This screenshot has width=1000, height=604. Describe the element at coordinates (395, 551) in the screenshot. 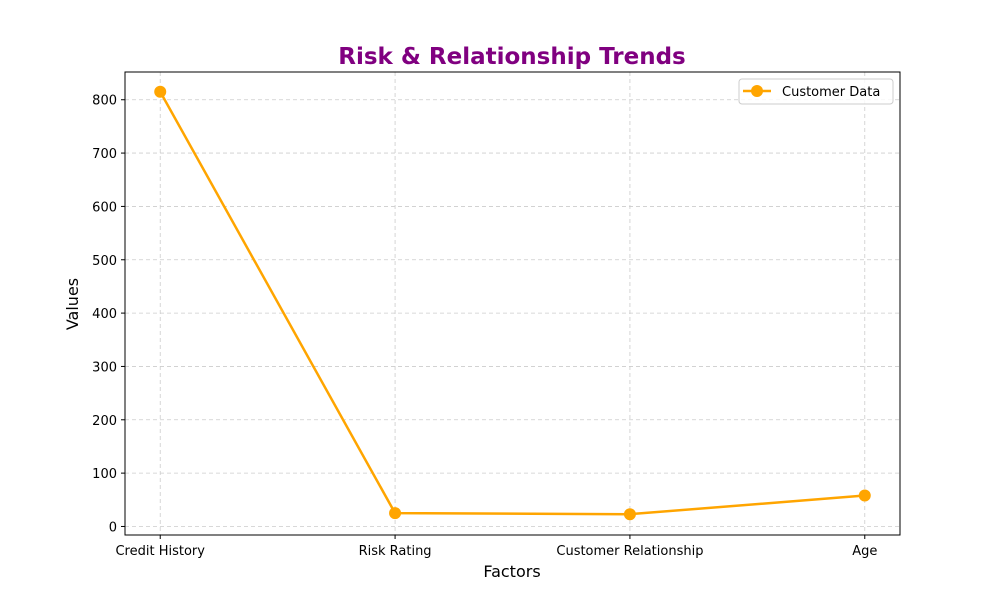

I see `x-tick-label: Risk Rating` at that location.